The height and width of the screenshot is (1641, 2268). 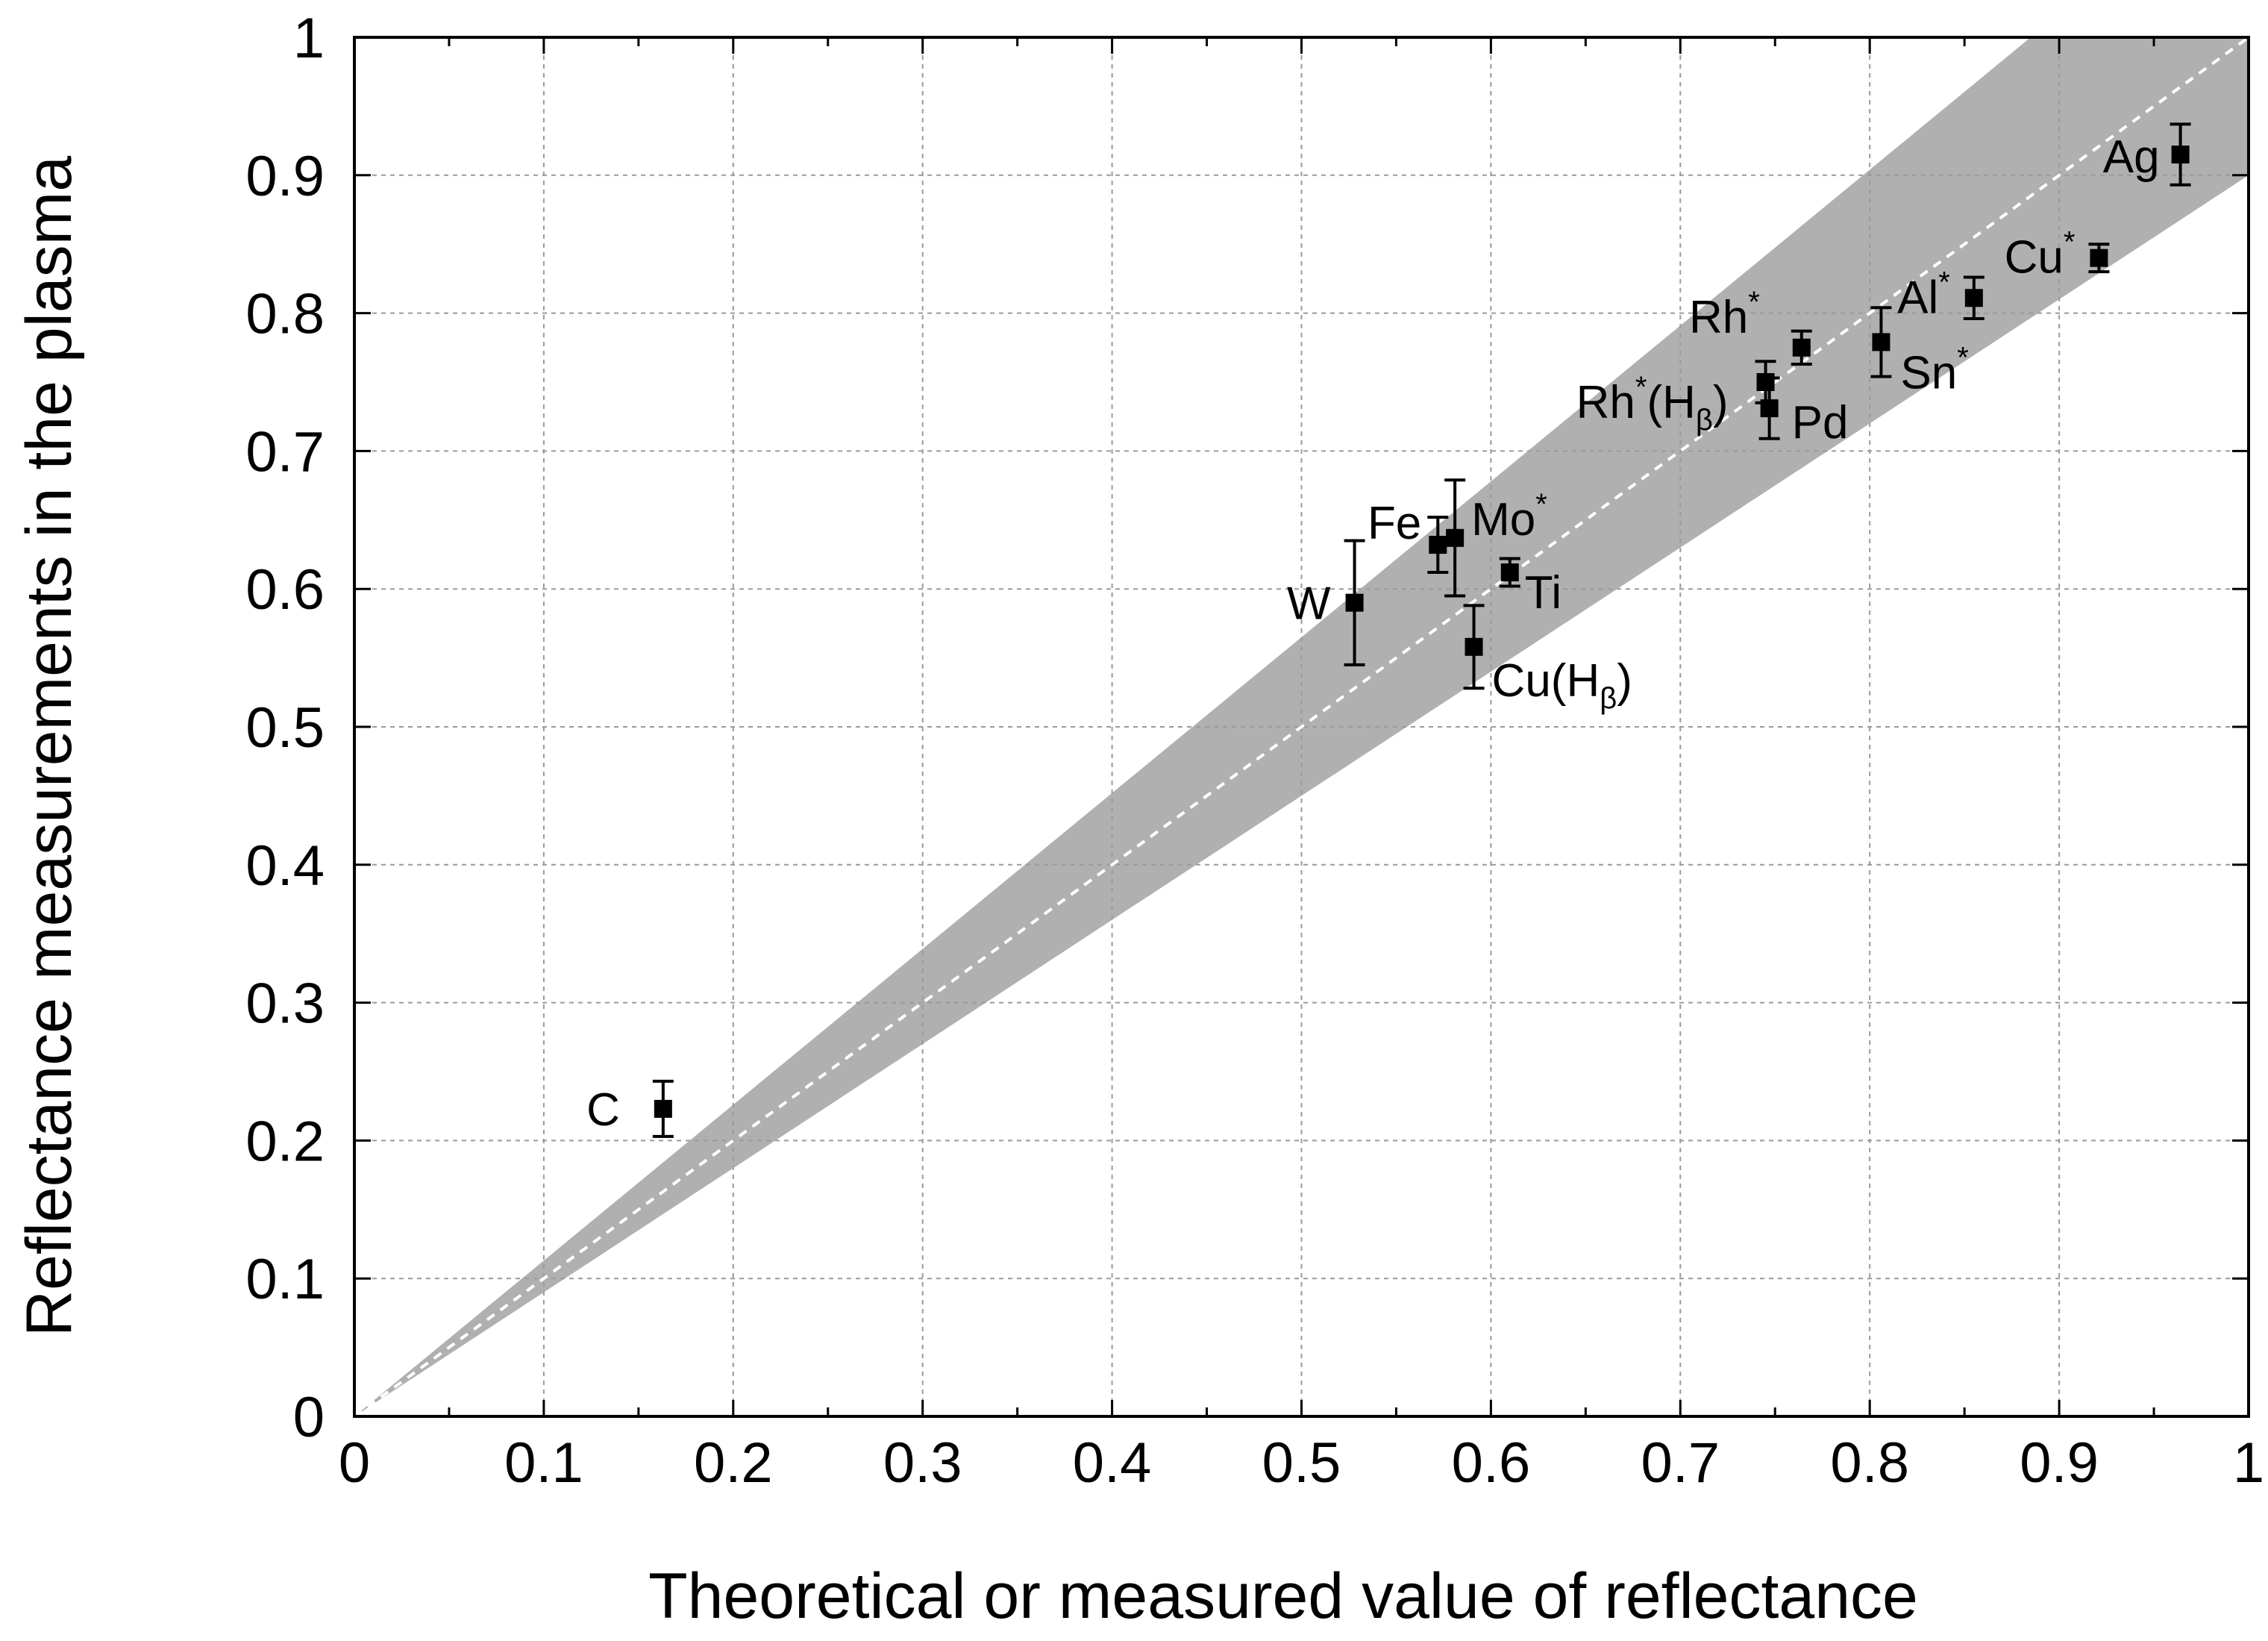 I want to click on point-label: Fe, so click(x=1394, y=523).